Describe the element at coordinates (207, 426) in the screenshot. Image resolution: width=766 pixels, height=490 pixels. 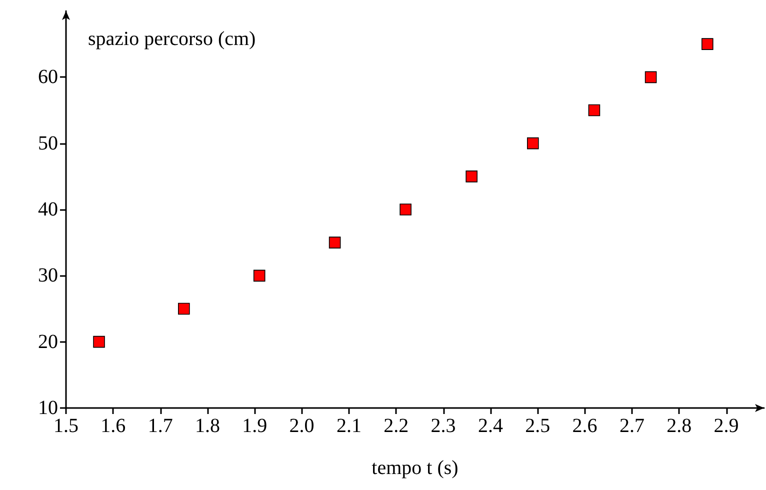
I see `x-tick-label: 1.8` at that location.